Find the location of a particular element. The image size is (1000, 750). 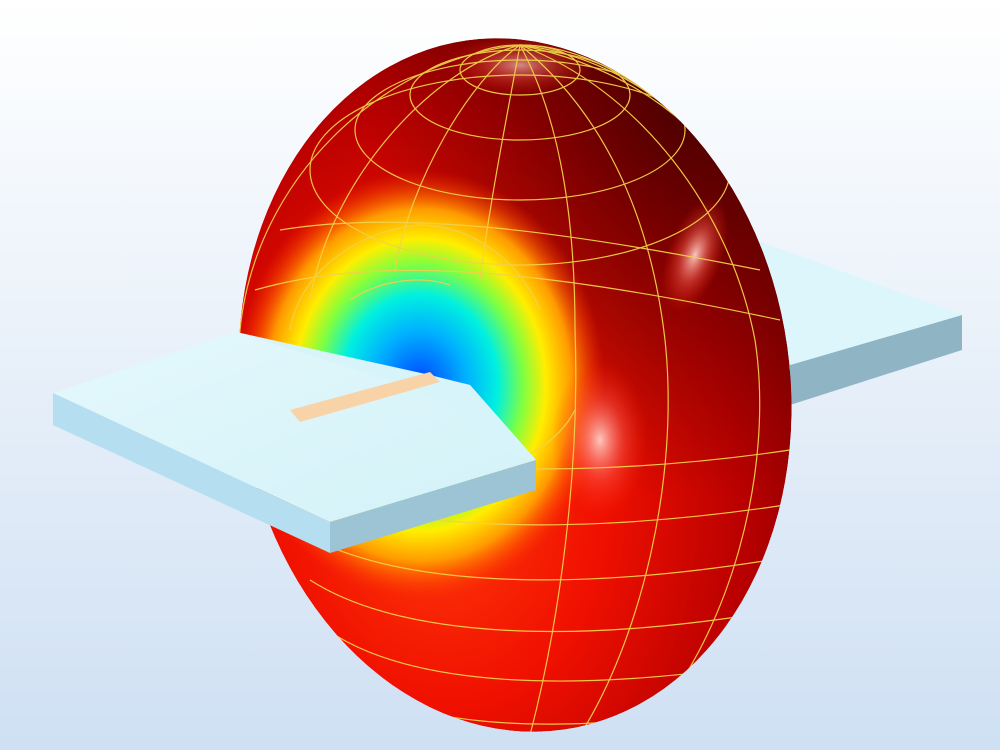

substrate-board is located at coordinates (294, 442).